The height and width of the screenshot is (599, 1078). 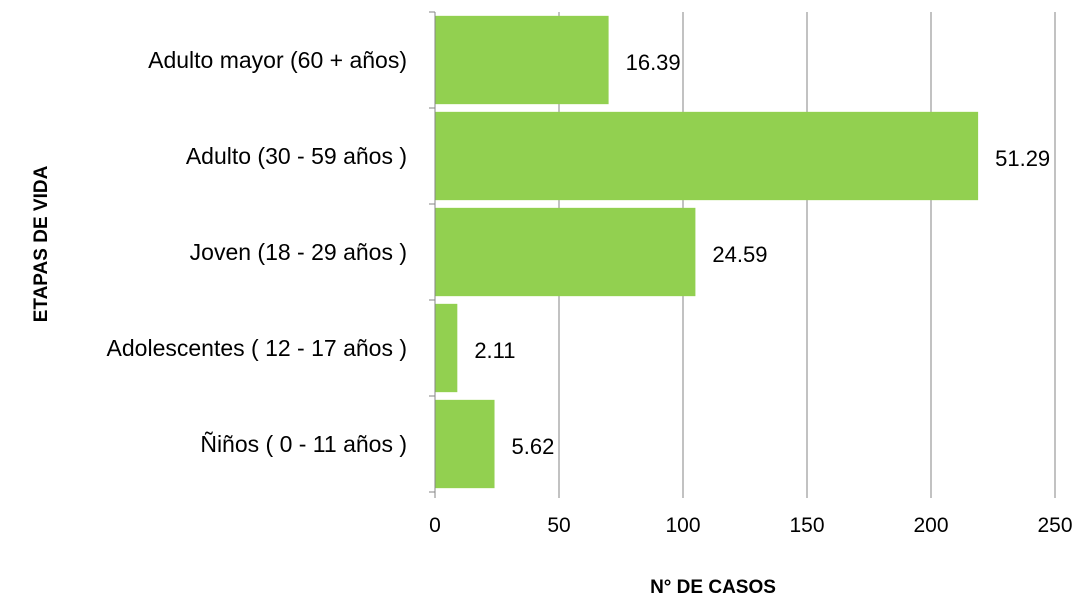 What do you see at coordinates (558, 525) in the screenshot?
I see `x-tick-label: 50` at bounding box center [558, 525].